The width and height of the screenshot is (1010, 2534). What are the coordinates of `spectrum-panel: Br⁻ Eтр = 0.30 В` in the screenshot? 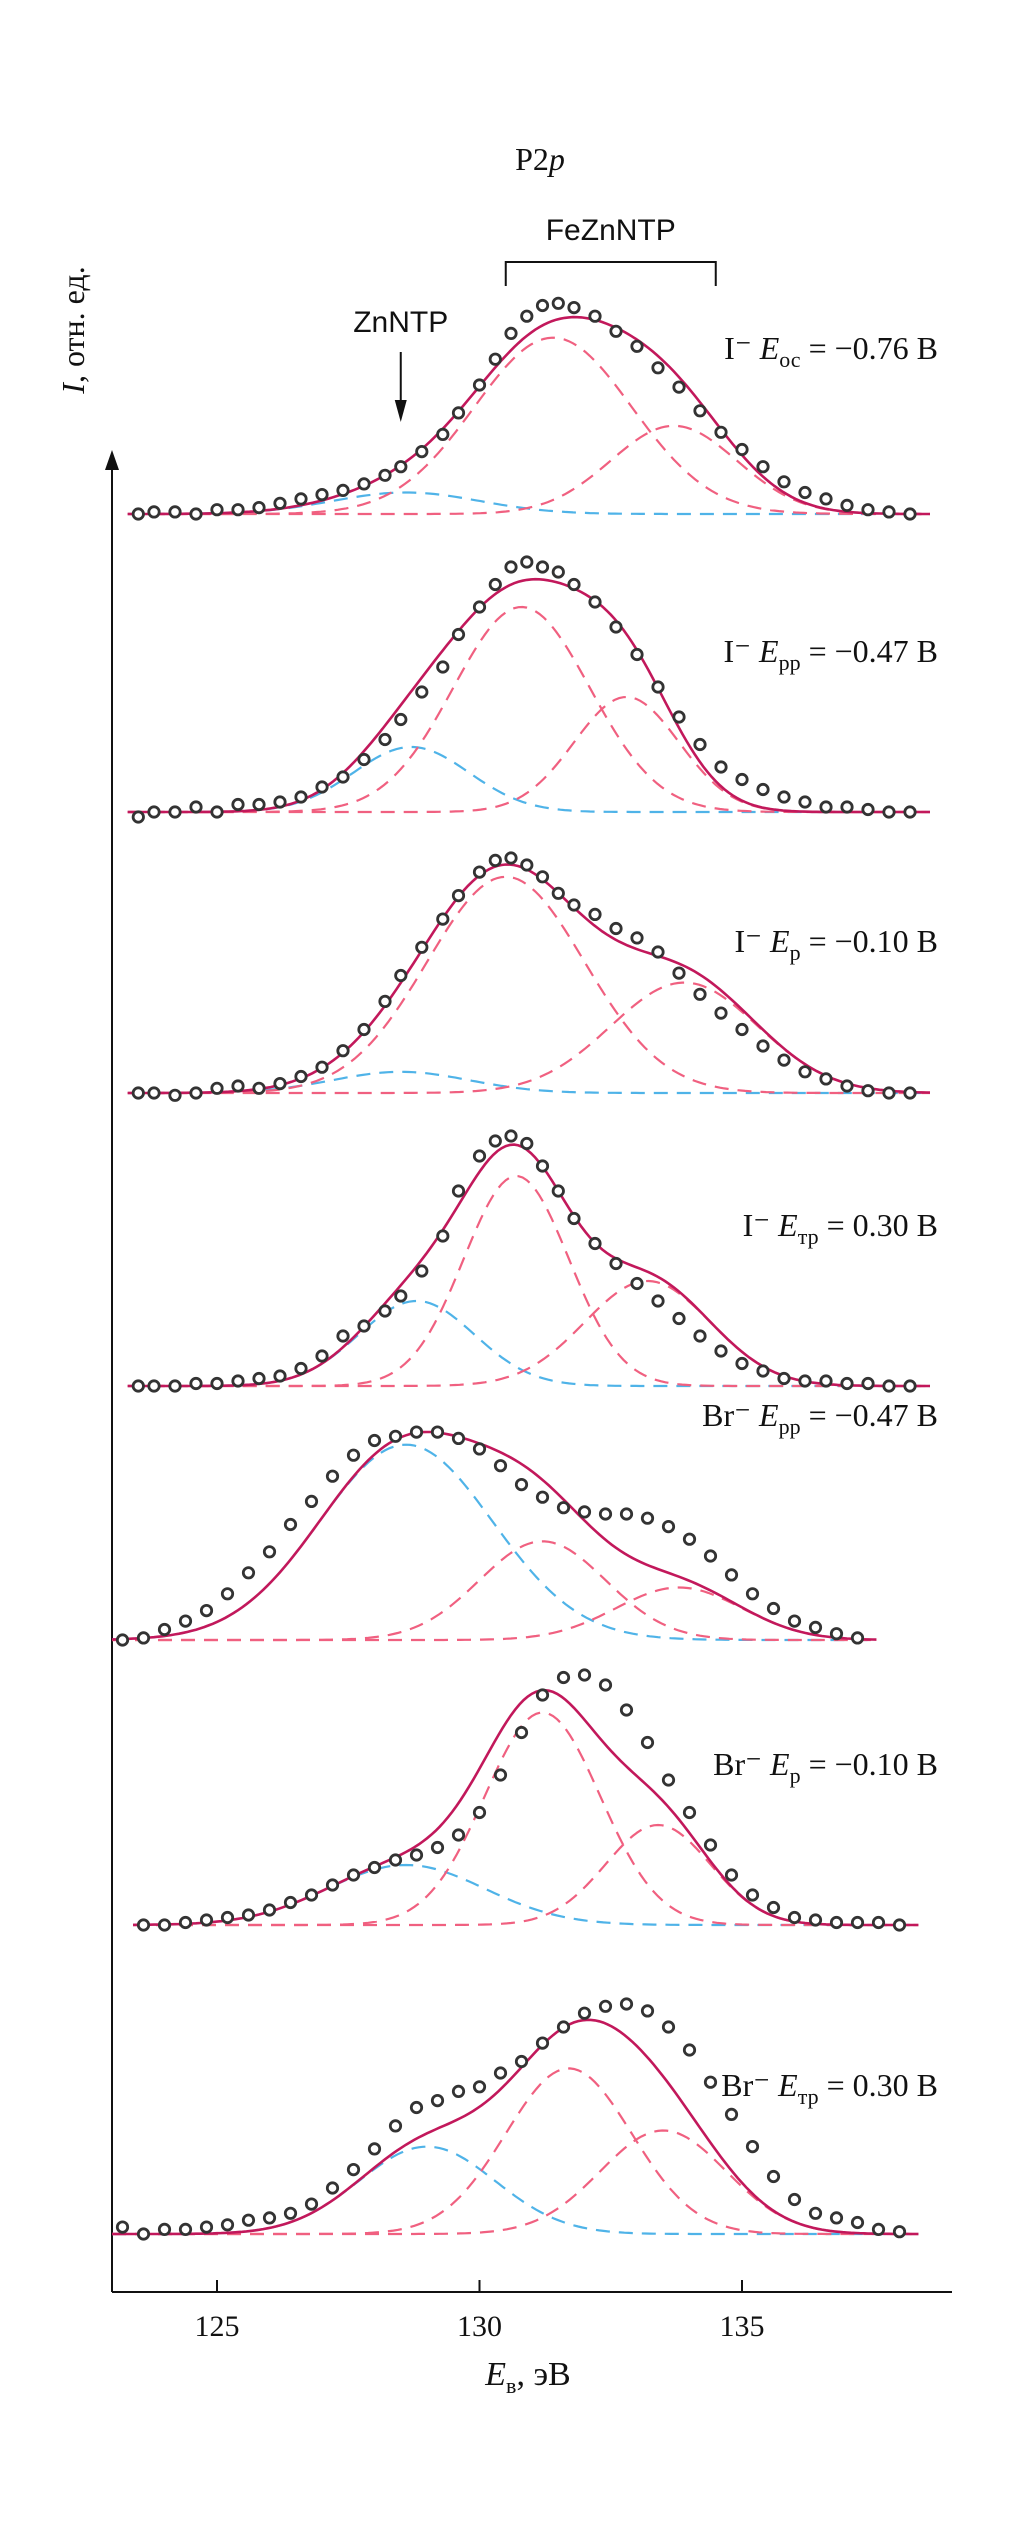 It's located at (525, 2119).